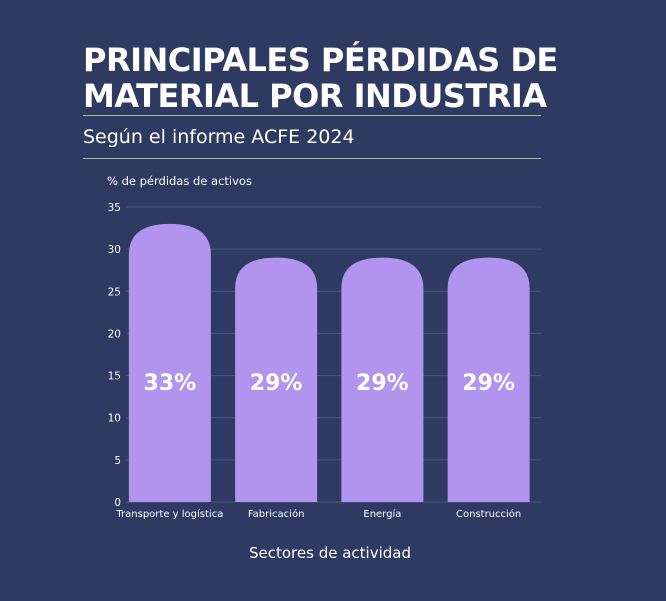 Image resolution: width=666 pixels, height=601 pixels. What do you see at coordinates (169, 514) in the screenshot?
I see `x-tick-label: Transporte y logística` at bounding box center [169, 514].